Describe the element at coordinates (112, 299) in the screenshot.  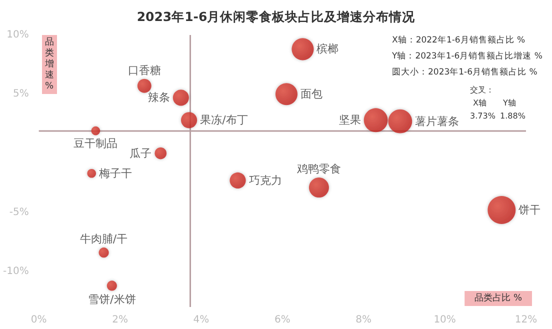
I see `data-label: 雪饼/米饼` at that location.